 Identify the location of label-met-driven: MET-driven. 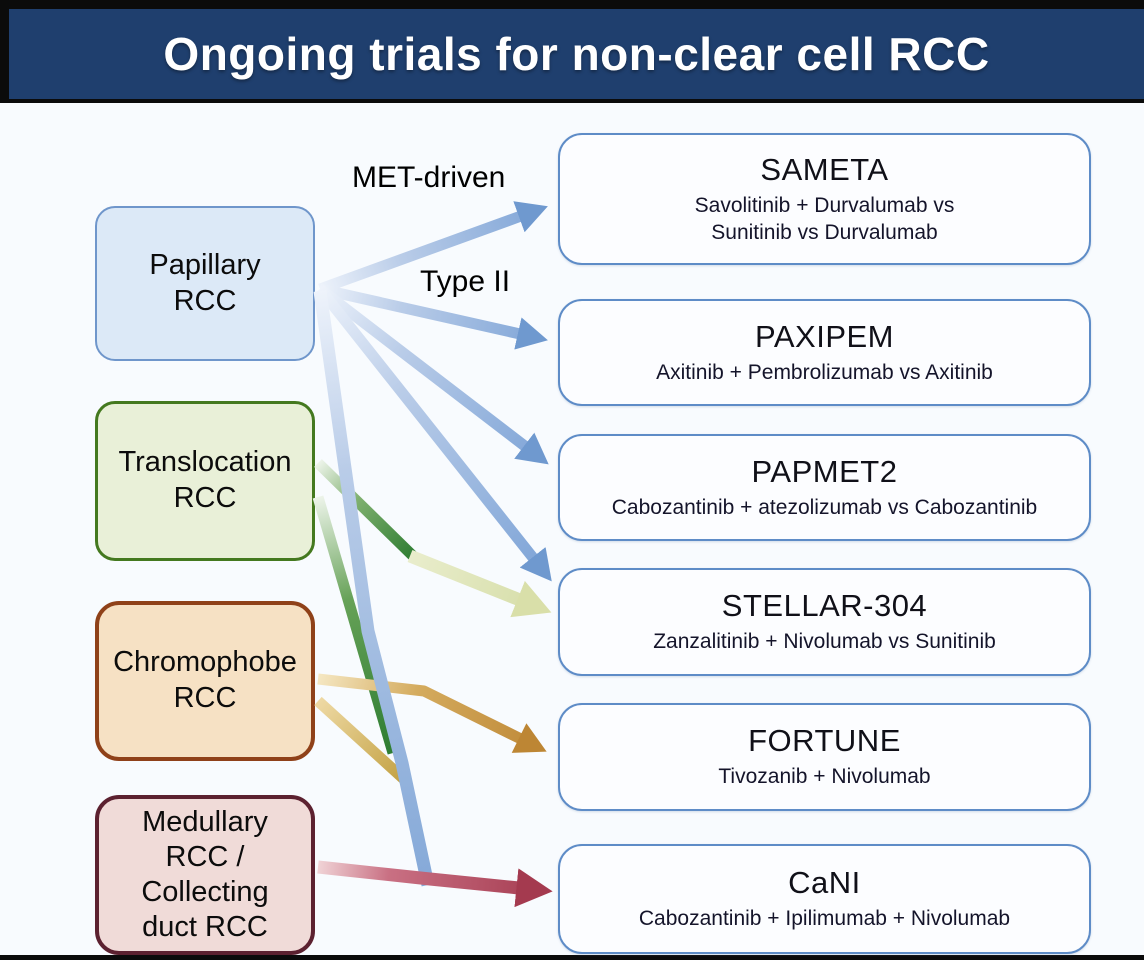
(429, 177).